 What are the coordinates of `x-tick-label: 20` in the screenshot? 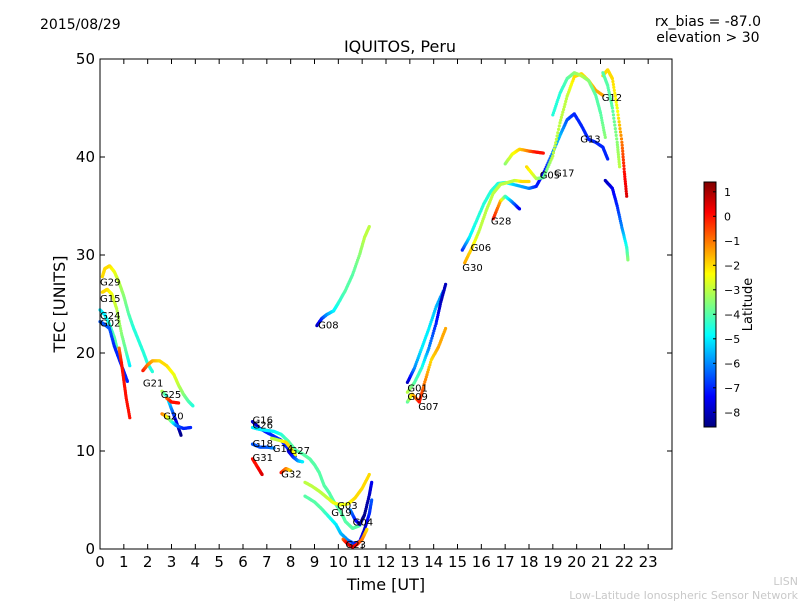 It's located at (576, 562).